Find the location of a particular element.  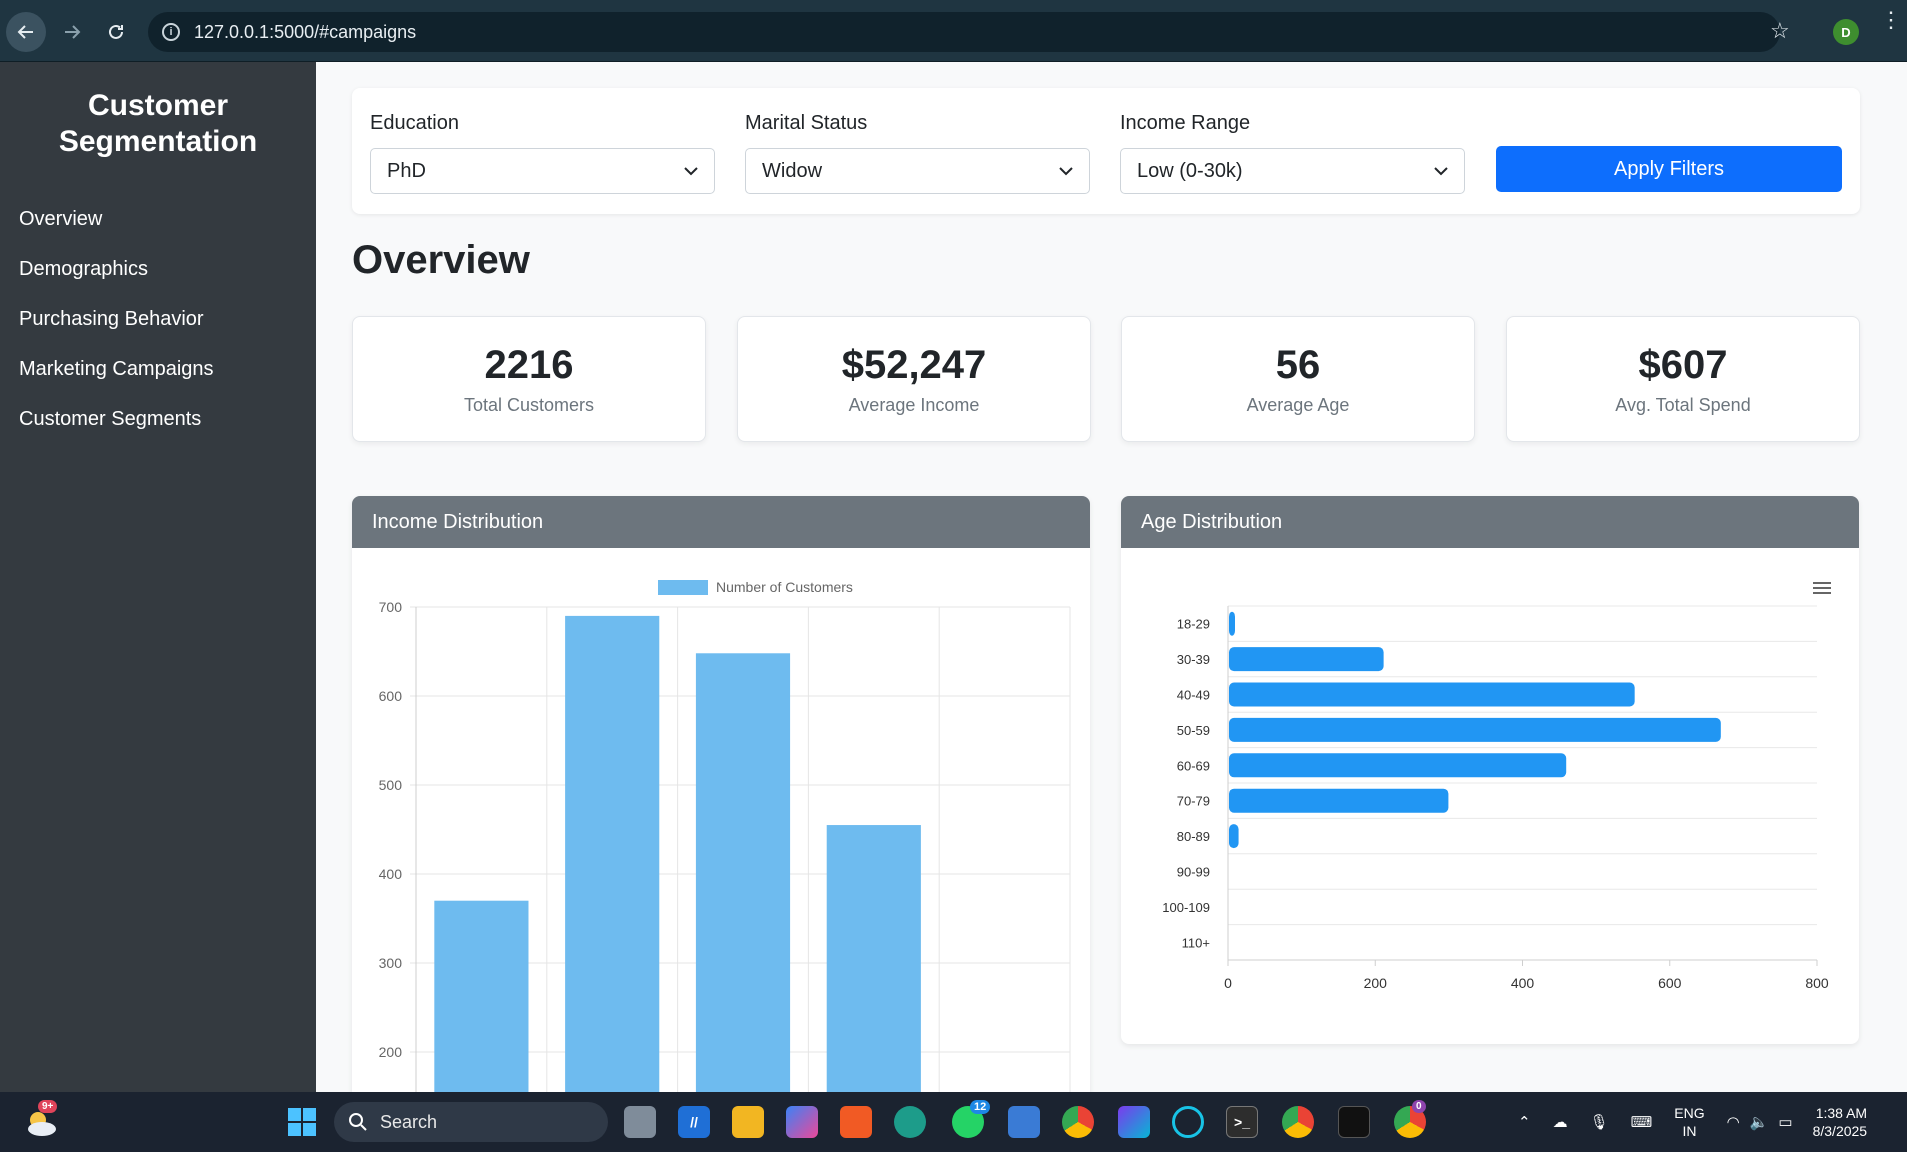

x-tick-label: 400 is located at coordinates (1523, 983).